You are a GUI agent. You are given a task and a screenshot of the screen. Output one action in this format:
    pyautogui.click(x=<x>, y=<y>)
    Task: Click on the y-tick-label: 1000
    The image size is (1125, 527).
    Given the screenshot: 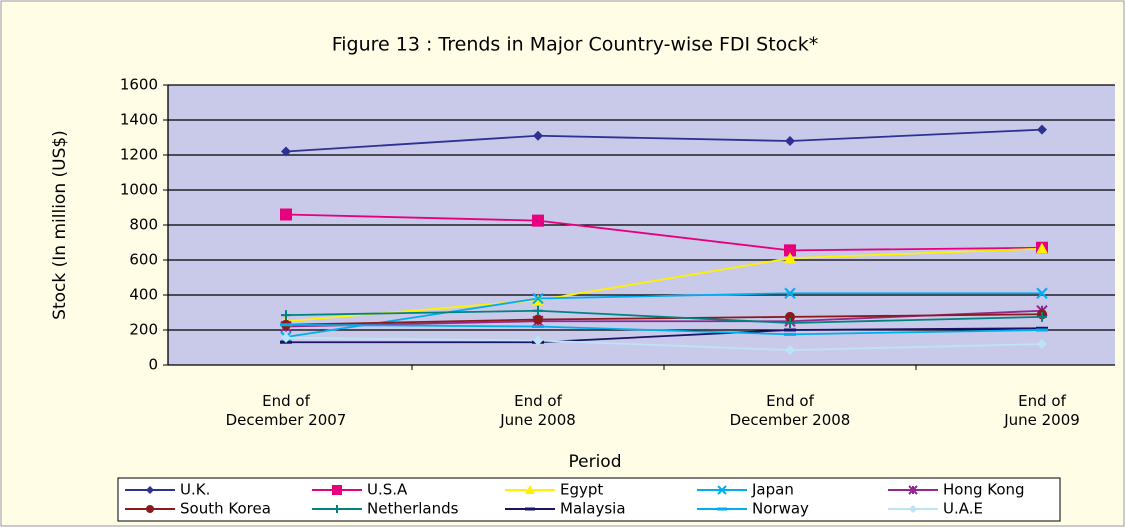 What is the action you would take?
    pyautogui.click(x=139, y=190)
    